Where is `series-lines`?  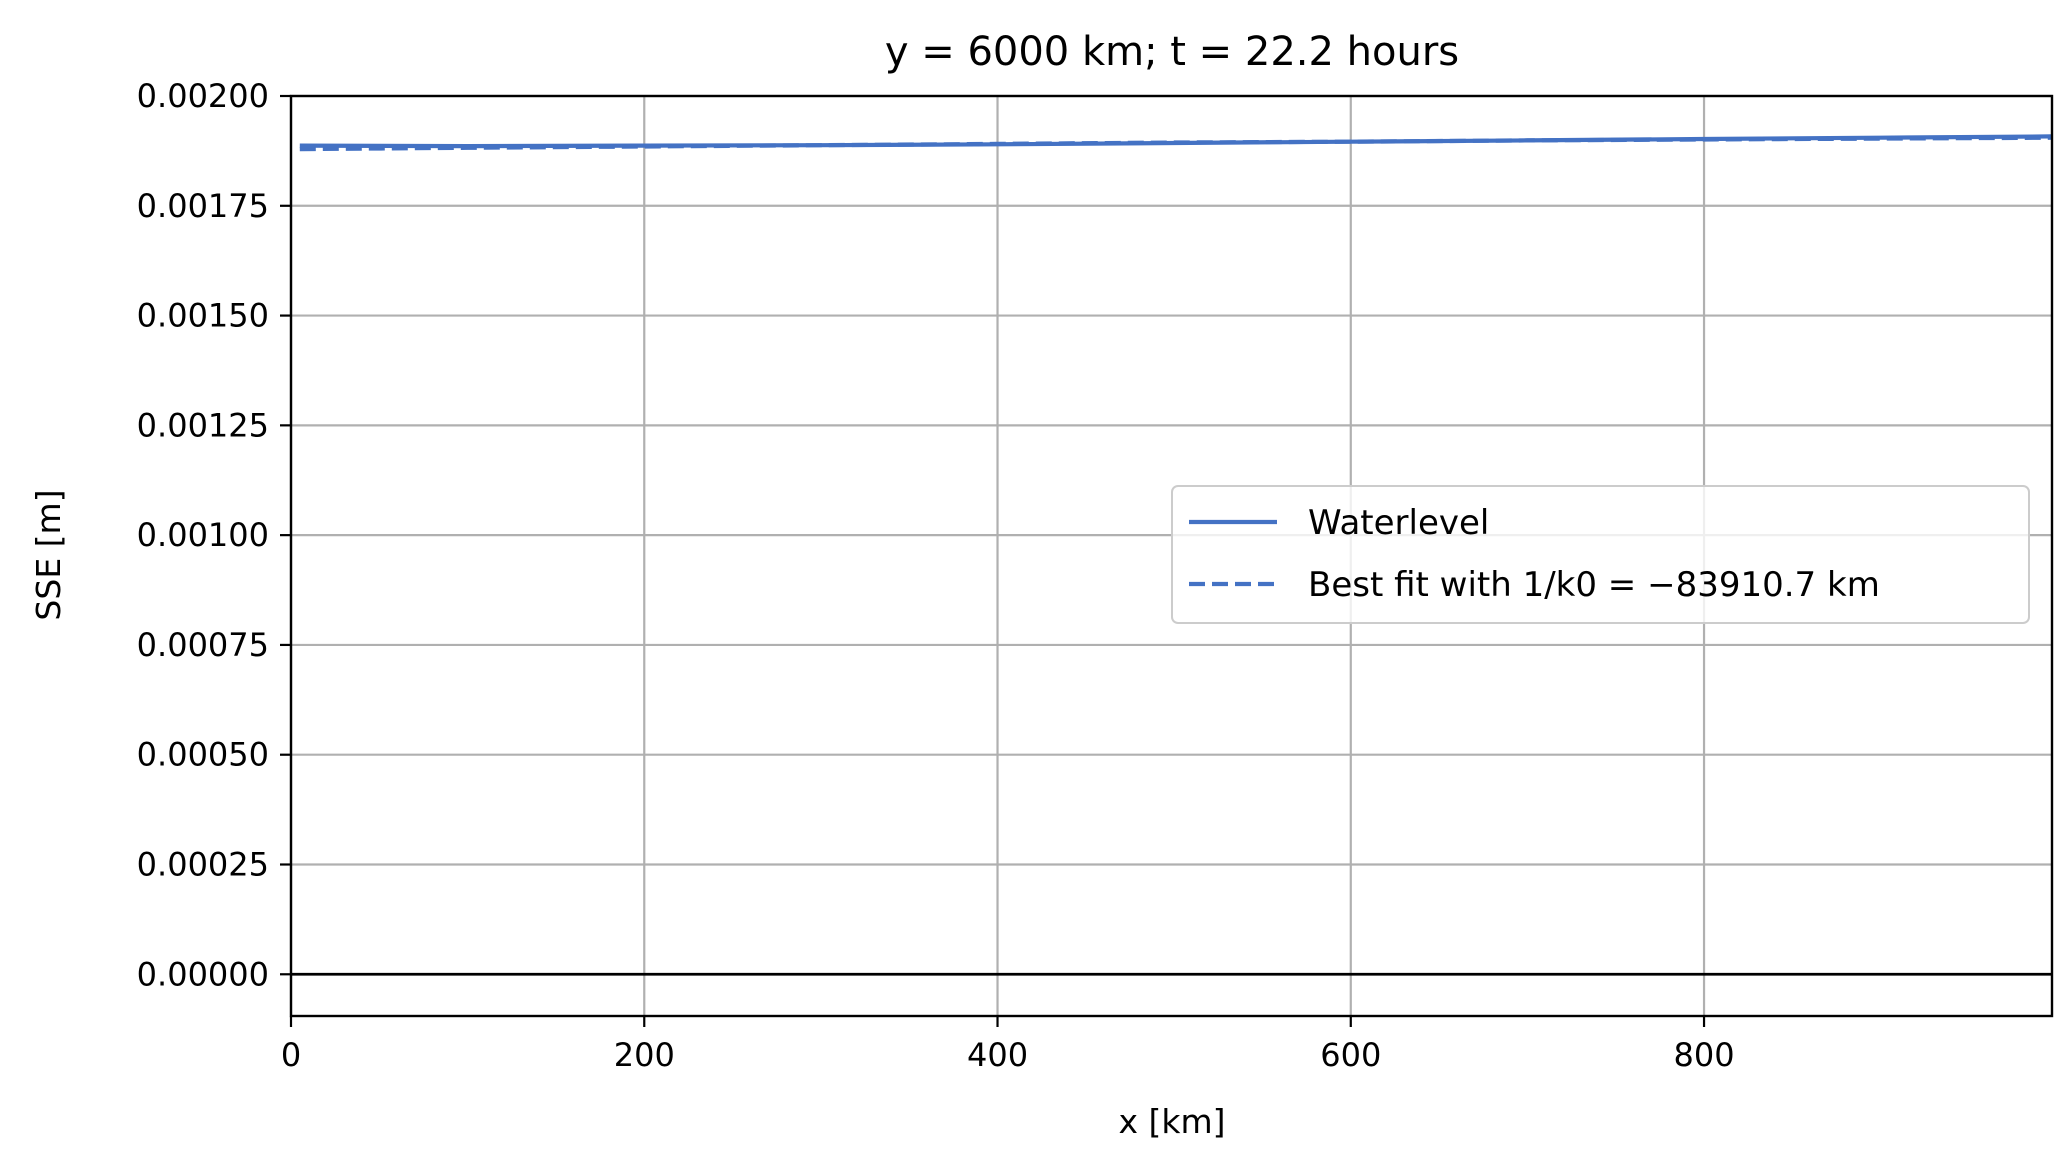 series-lines is located at coordinates (1176, 143).